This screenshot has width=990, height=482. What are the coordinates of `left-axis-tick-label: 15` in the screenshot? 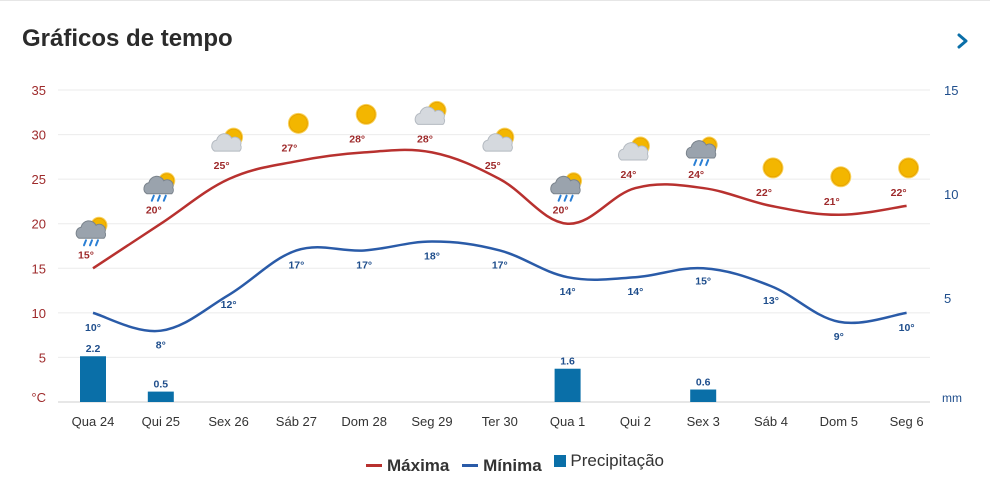 It's located at (39, 268).